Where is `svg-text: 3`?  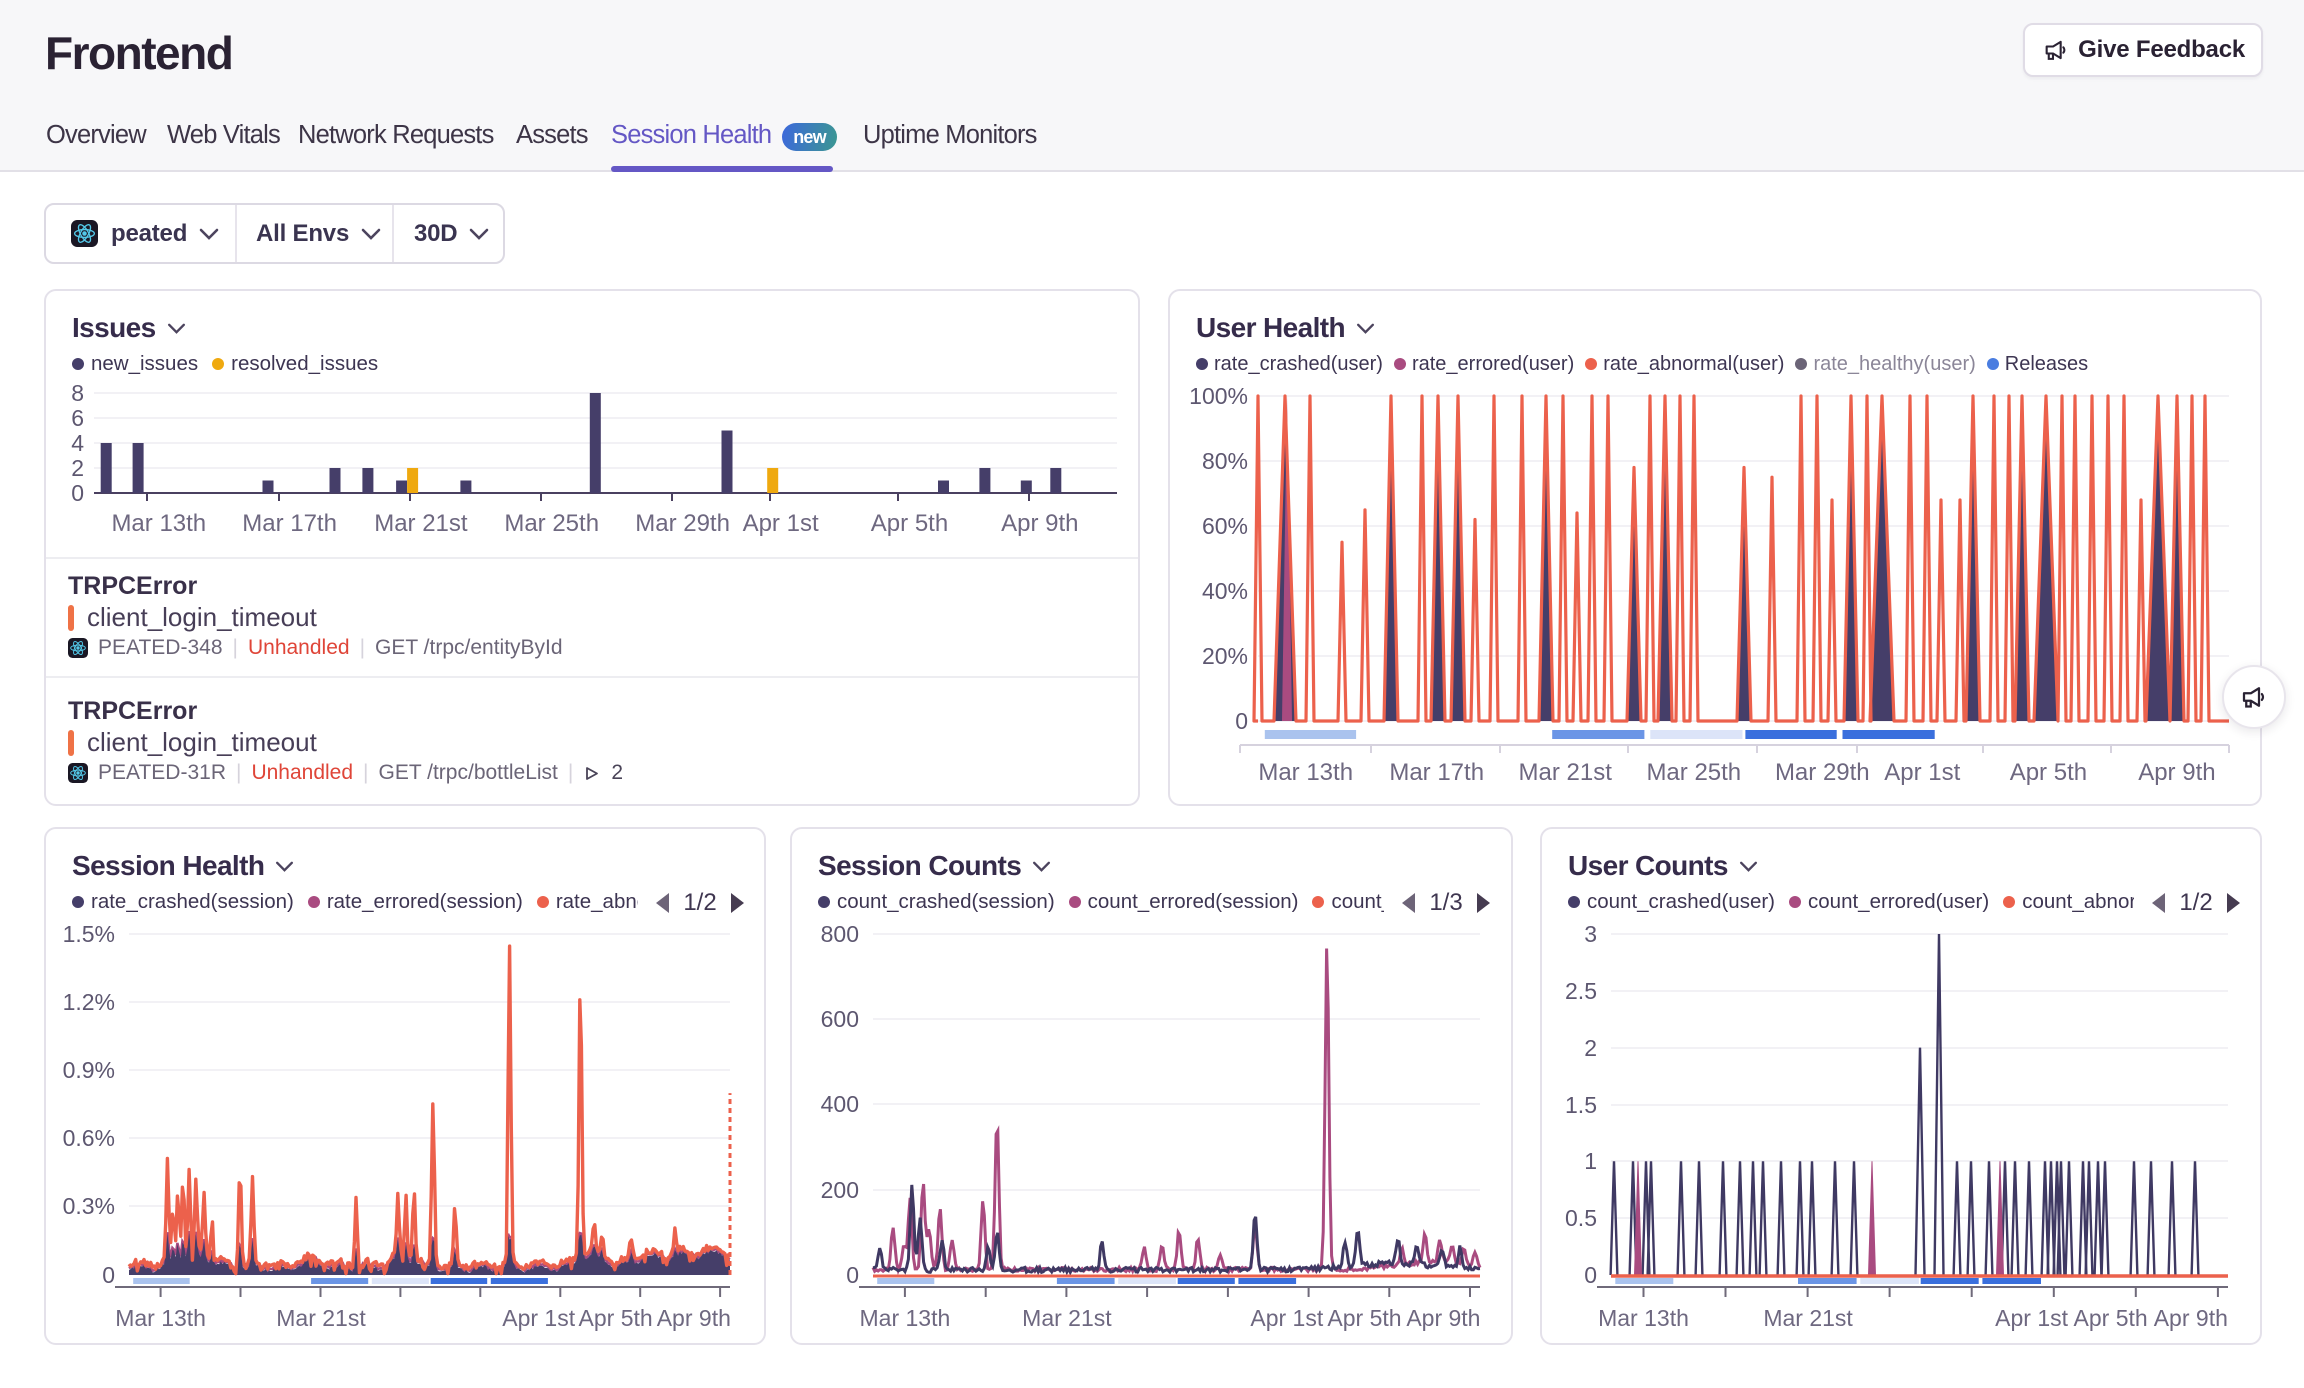 svg-text: 3 is located at coordinates (1590, 934).